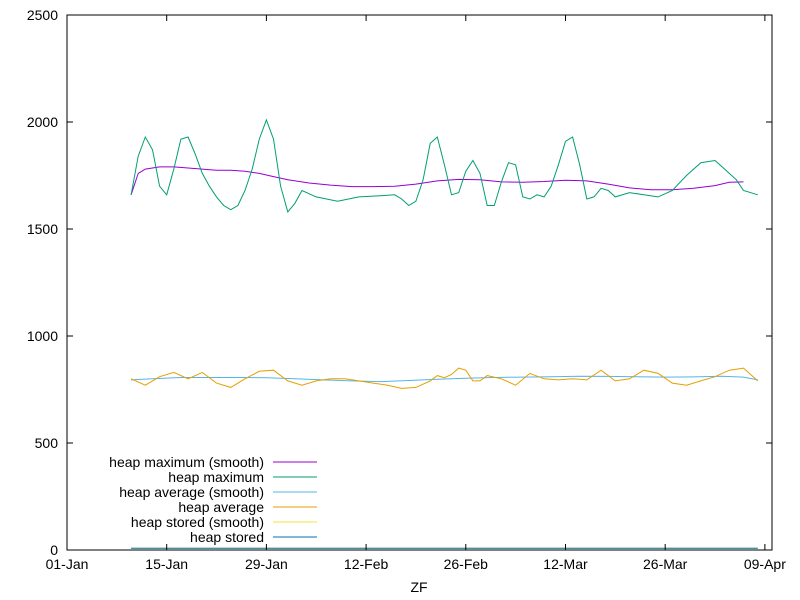 The image size is (800, 600). What do you see at coordinates (186, 462) in the screenshot?
I see `legend-label: heap maximum (smooth)` at bounding box center [186, 462].